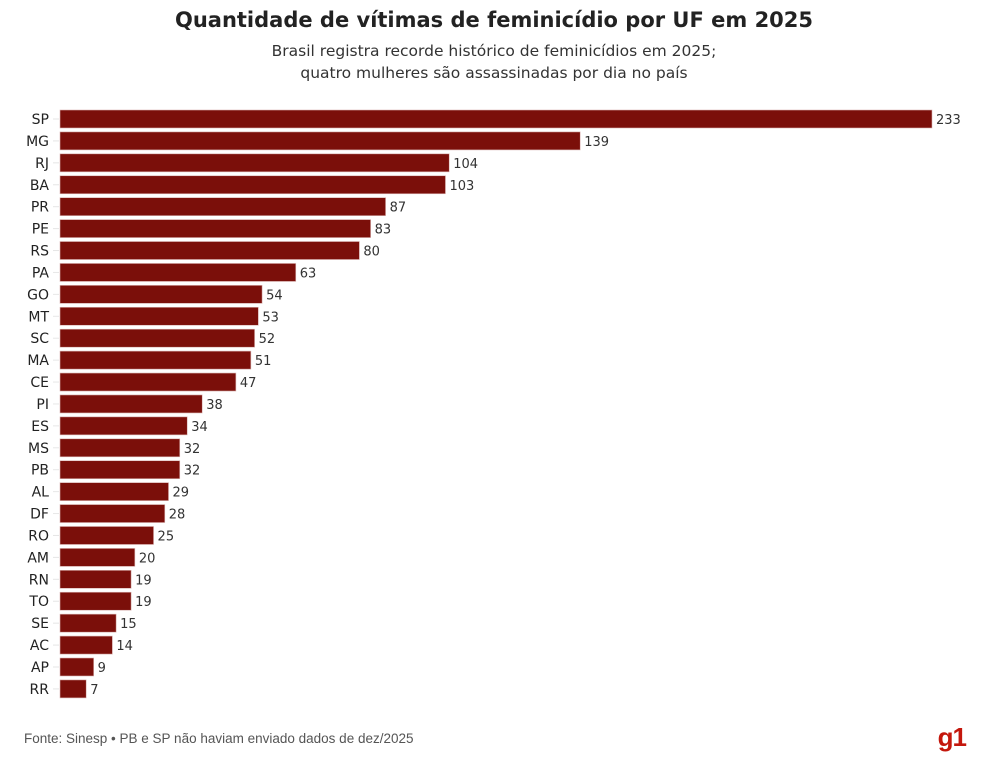  Describe the element at coordinates (39, 383) in the screenshot. I see `category-label: CE` at that location.